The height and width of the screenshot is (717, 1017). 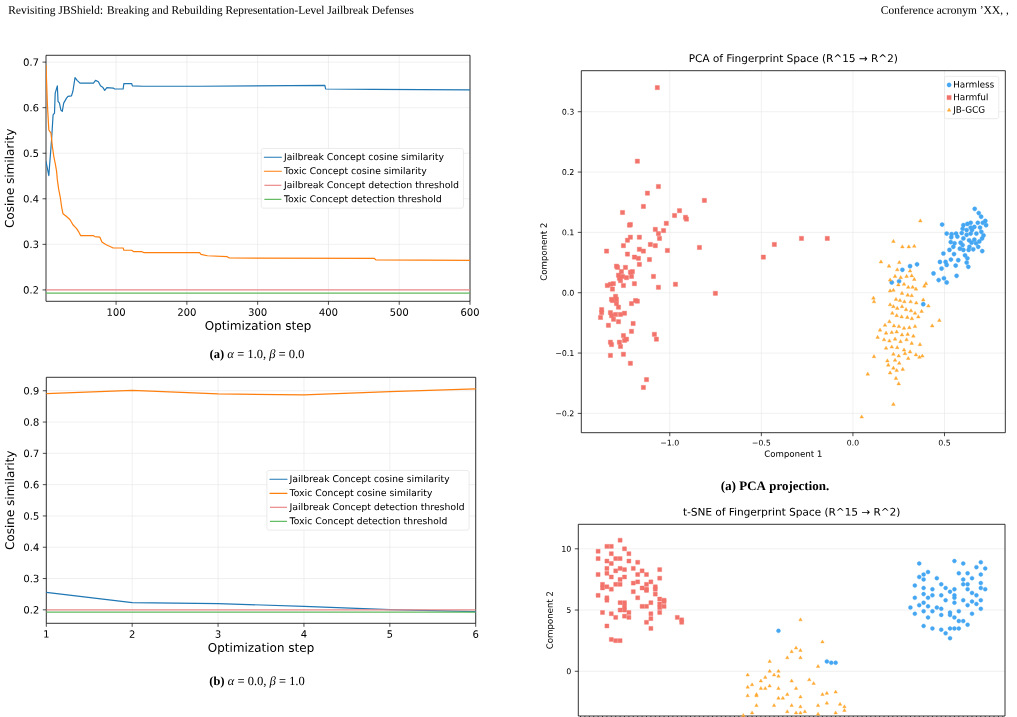 I want to click on text: Revisiting JBShield: Breaking and Rebuilding Representation-Level Jailbreak Defenses, so click(x=211, y=11).